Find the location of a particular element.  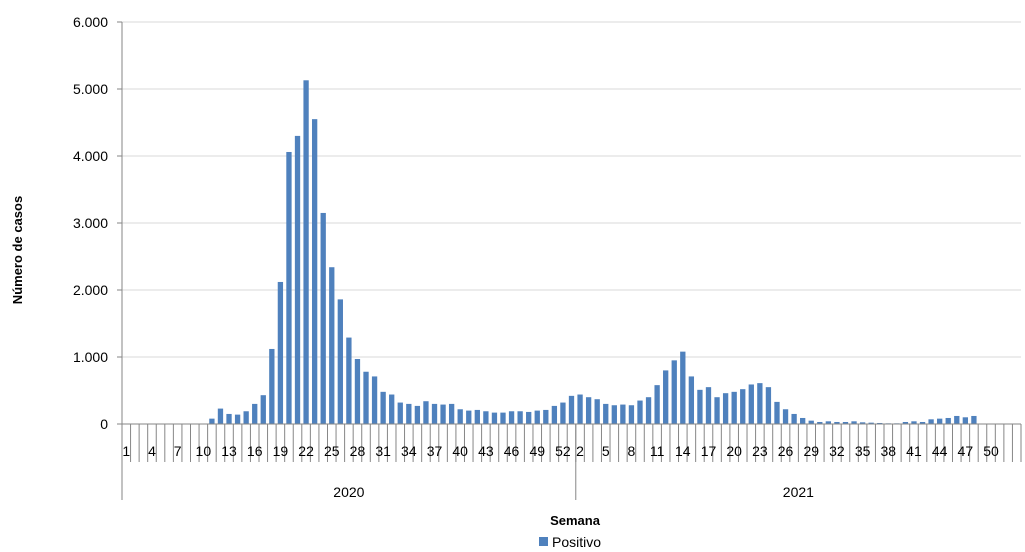

year-label: 2021 is located at coordinates (798, 492).